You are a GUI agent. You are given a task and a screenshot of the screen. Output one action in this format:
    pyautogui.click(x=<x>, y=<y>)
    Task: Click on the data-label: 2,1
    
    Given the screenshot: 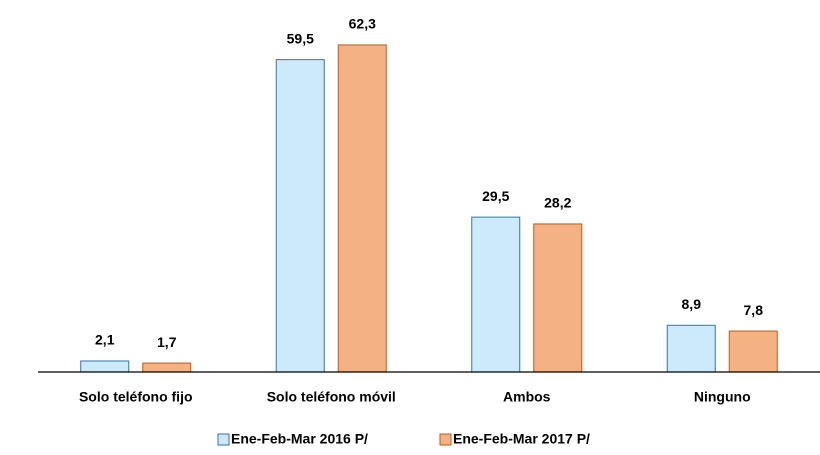 What is the action you would take?
    pyautogui.click(x=105, y=340)
    